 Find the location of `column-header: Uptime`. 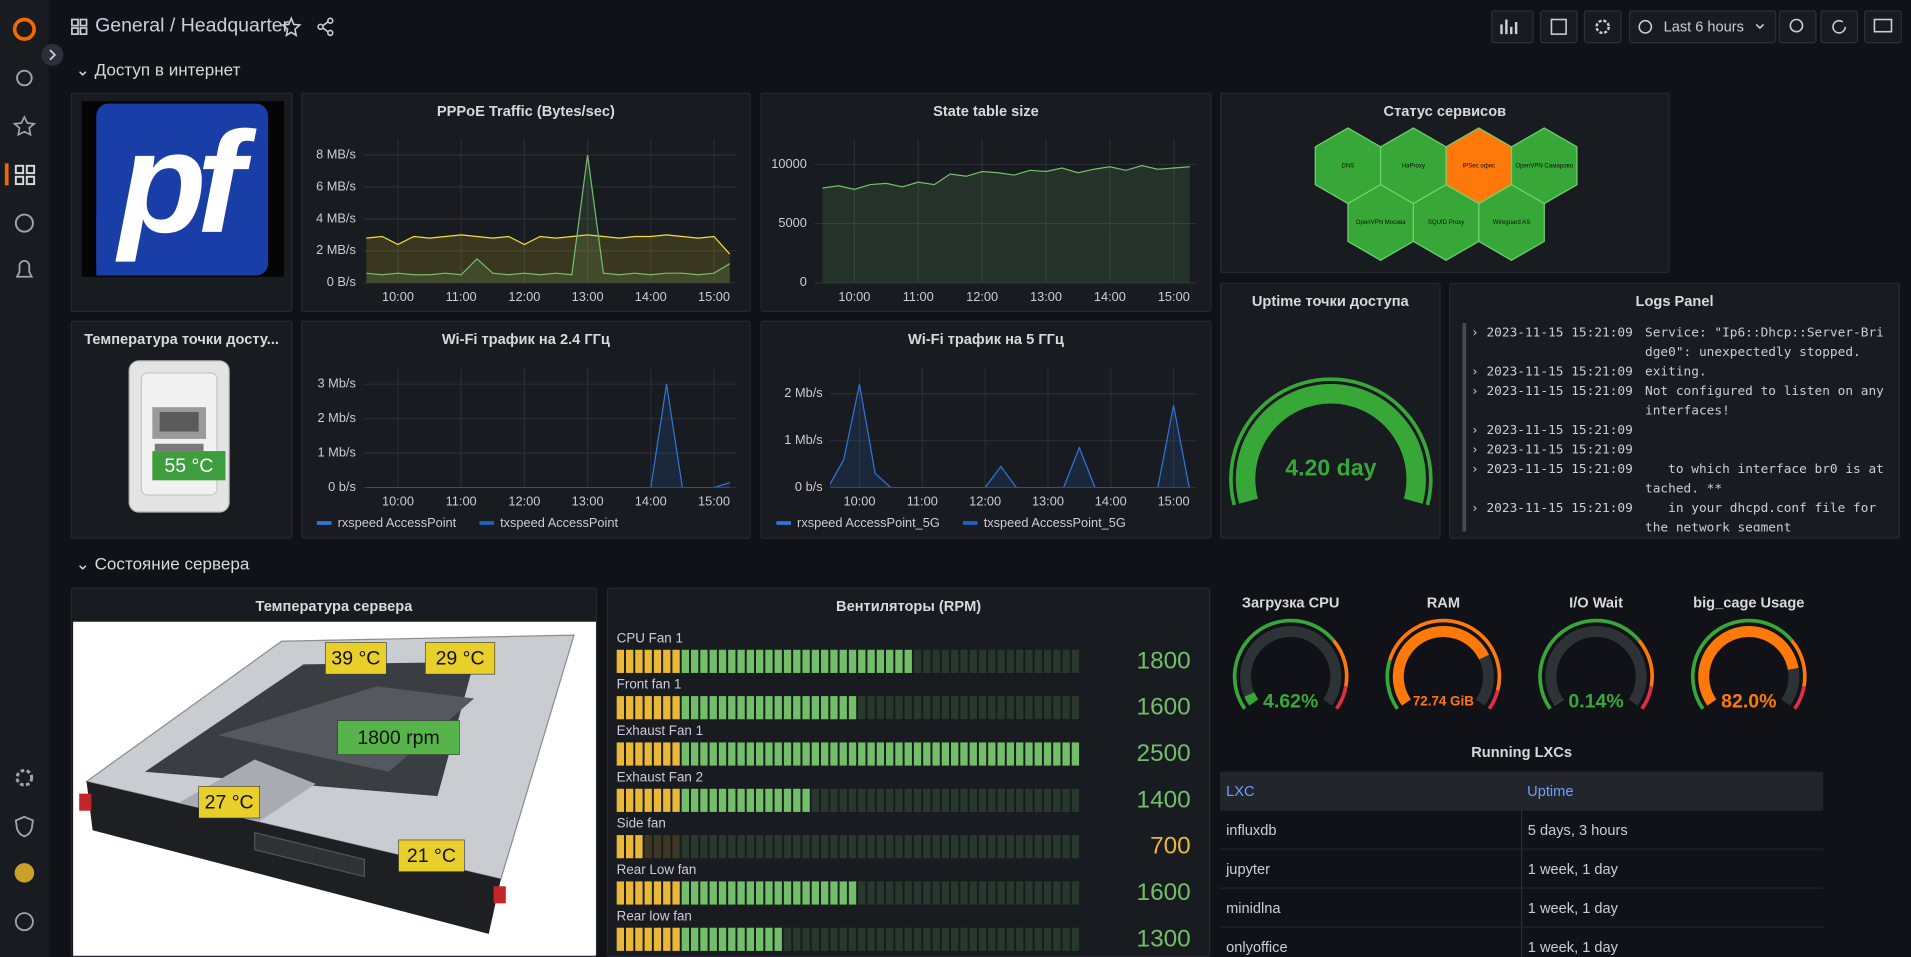

column-header: Uptime is located at coordinates (1672, 791).